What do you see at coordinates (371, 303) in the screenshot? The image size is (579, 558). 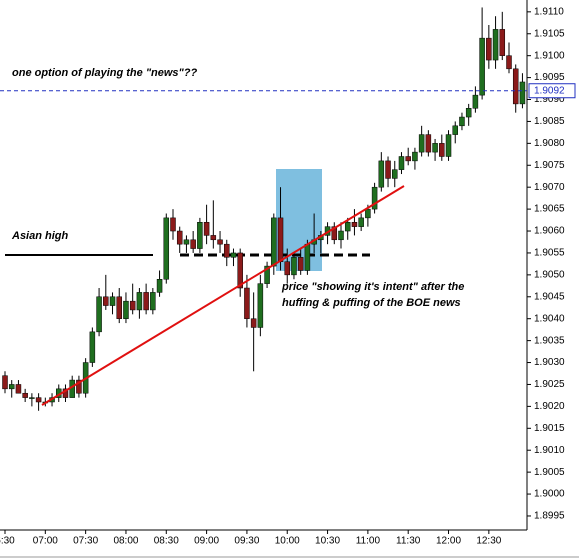 I see `annotation: huffing & puffing of the BOE news` at bounding box center [371, 303].